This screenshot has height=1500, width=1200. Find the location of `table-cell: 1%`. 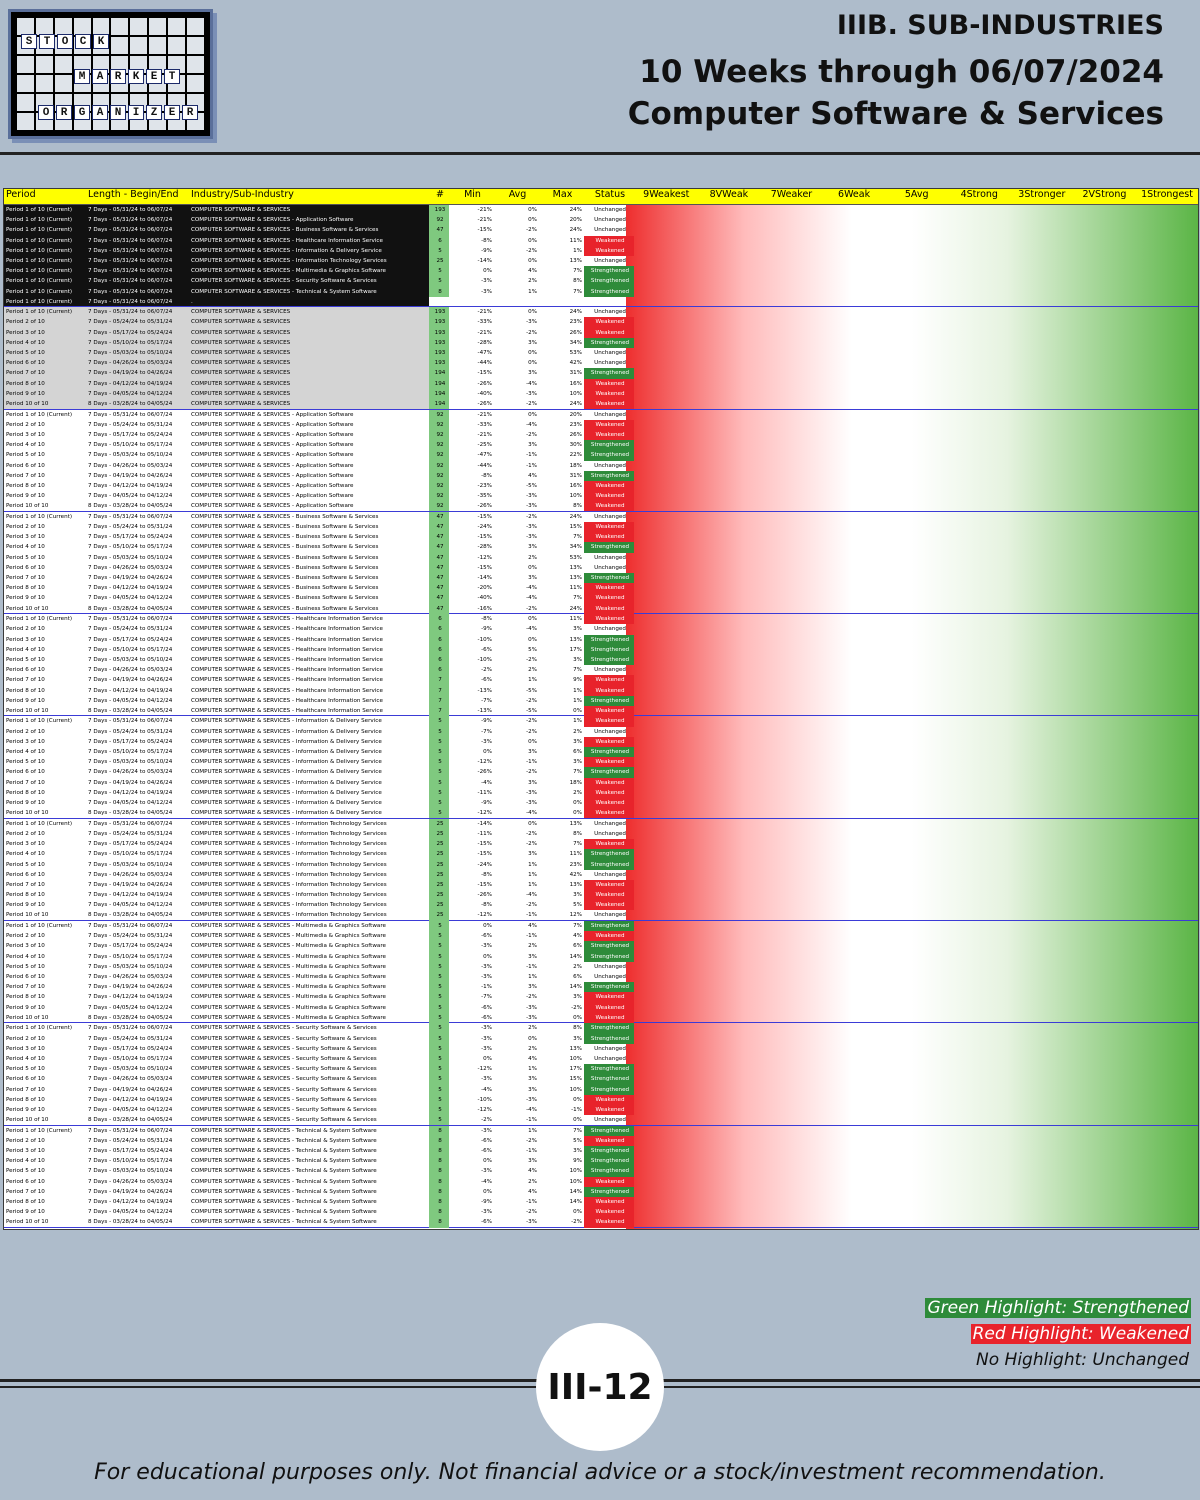

table-cell: 1% is located at coordinates (577, 690).